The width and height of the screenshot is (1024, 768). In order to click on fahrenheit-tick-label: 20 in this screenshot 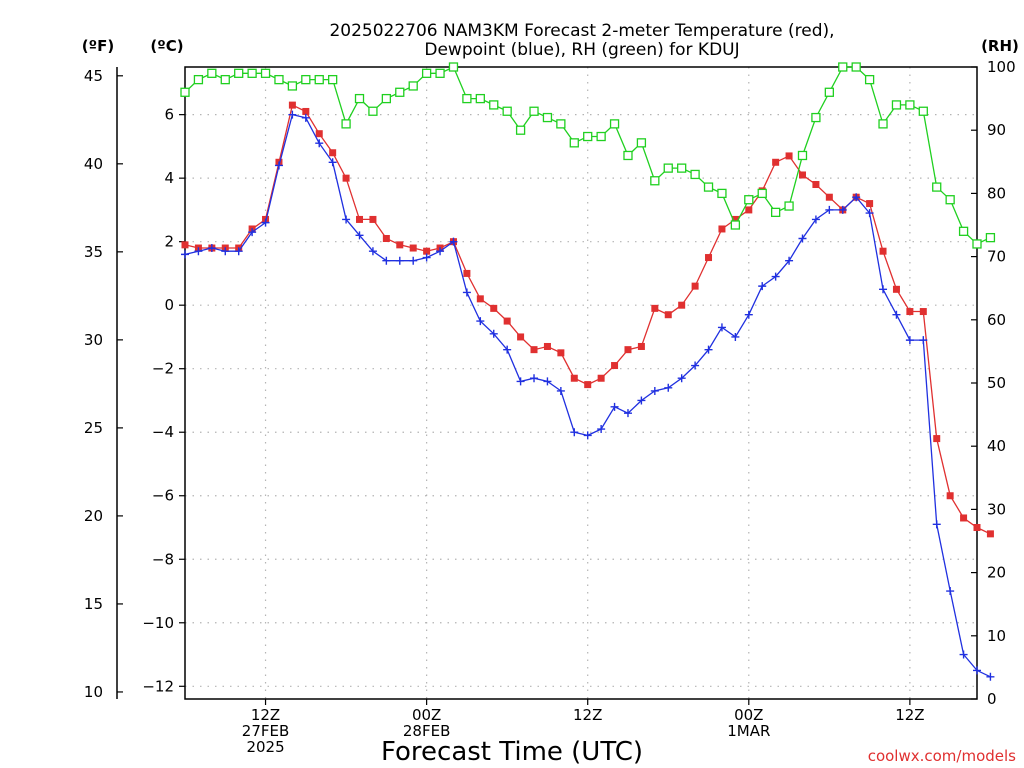, I will do `click(93, 516)`.